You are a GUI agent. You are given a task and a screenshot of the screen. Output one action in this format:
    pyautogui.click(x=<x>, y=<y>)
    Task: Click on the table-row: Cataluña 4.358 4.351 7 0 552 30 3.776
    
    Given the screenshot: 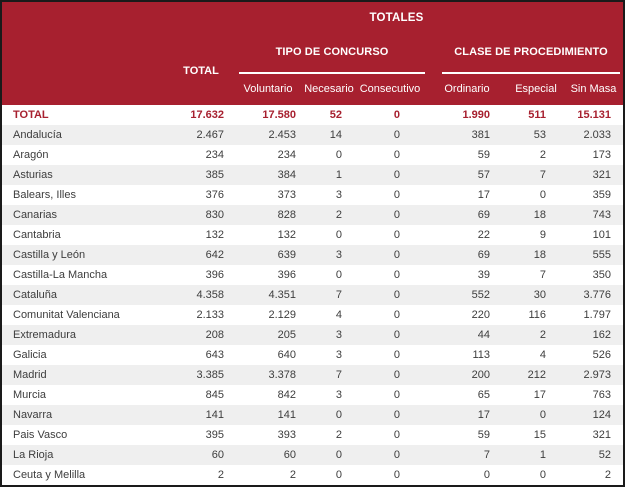 What is the action you would take?
    pyautogui.click(x=312, y=295)
    